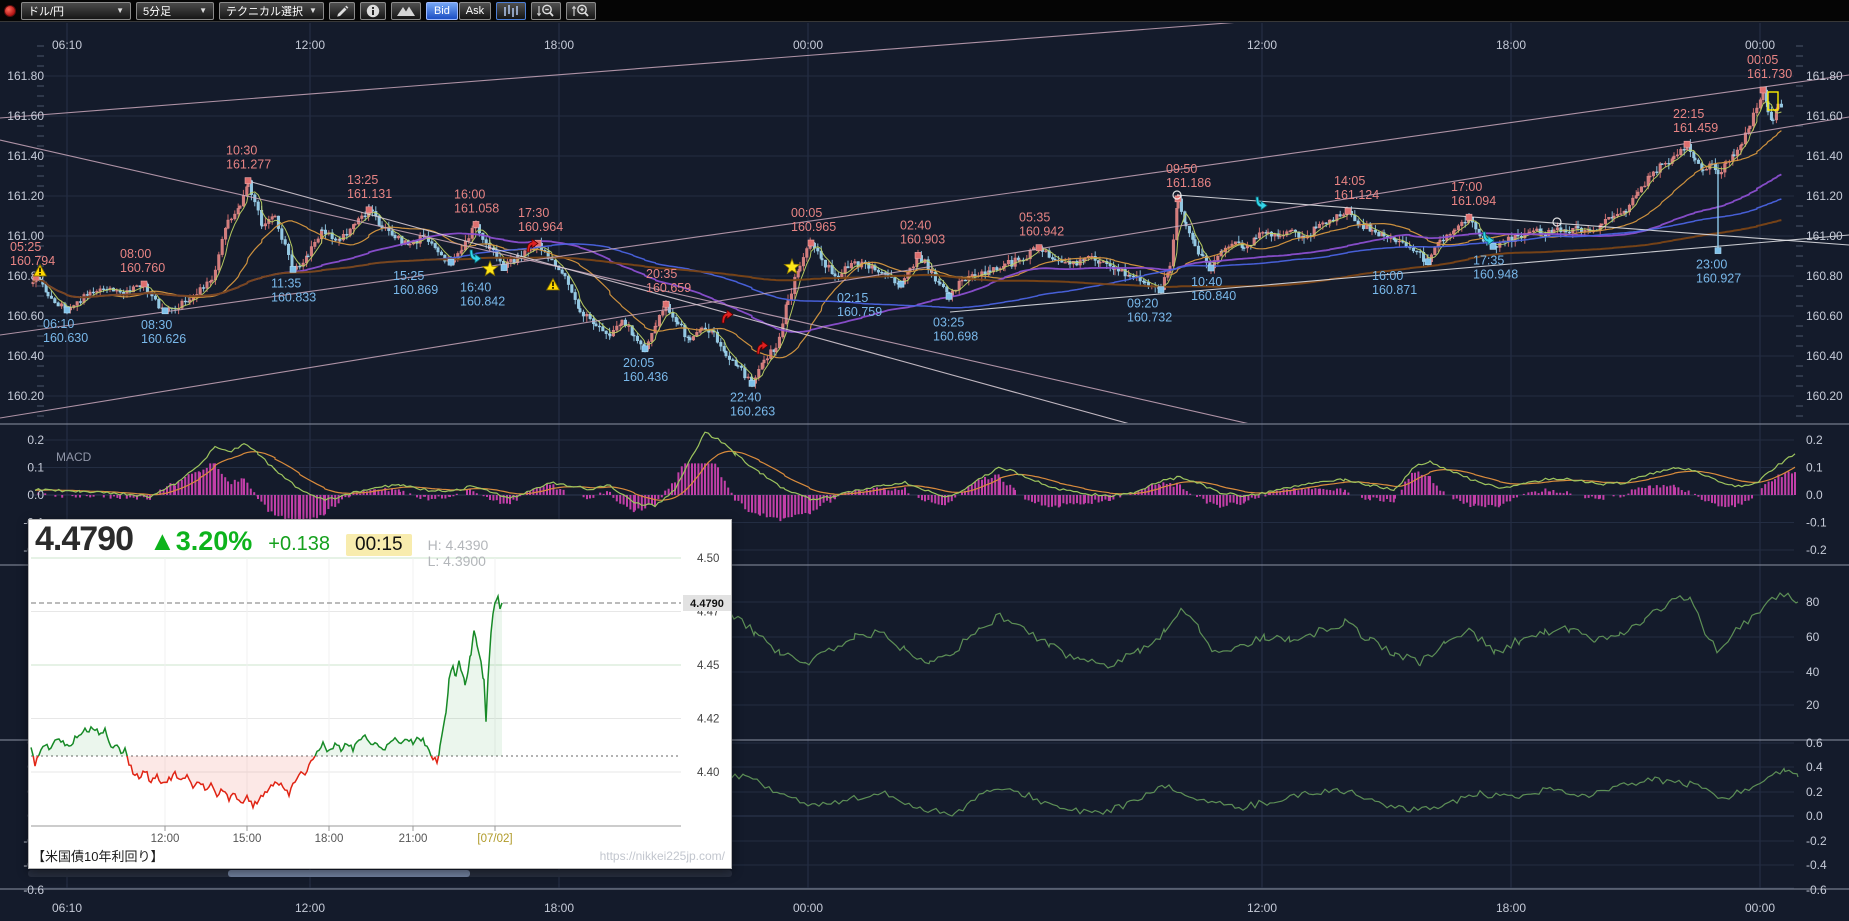 The height and width of the screenshot is (921, 1849). I want to click on svg-text: 22:40, so click(745, 397).